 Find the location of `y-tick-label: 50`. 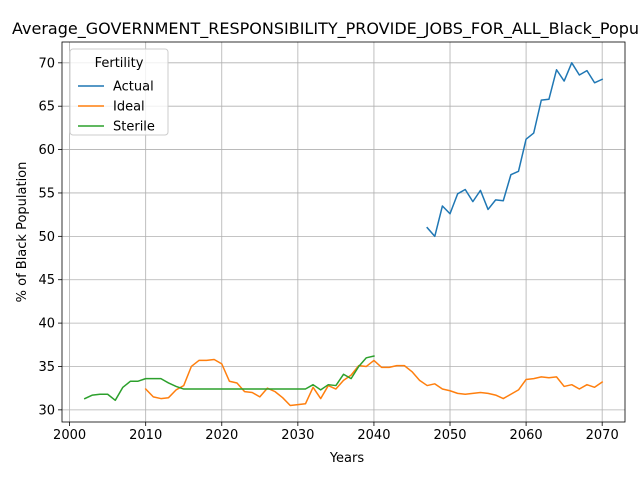

y-tick-label: 50 is located at coordinates (46, 237).